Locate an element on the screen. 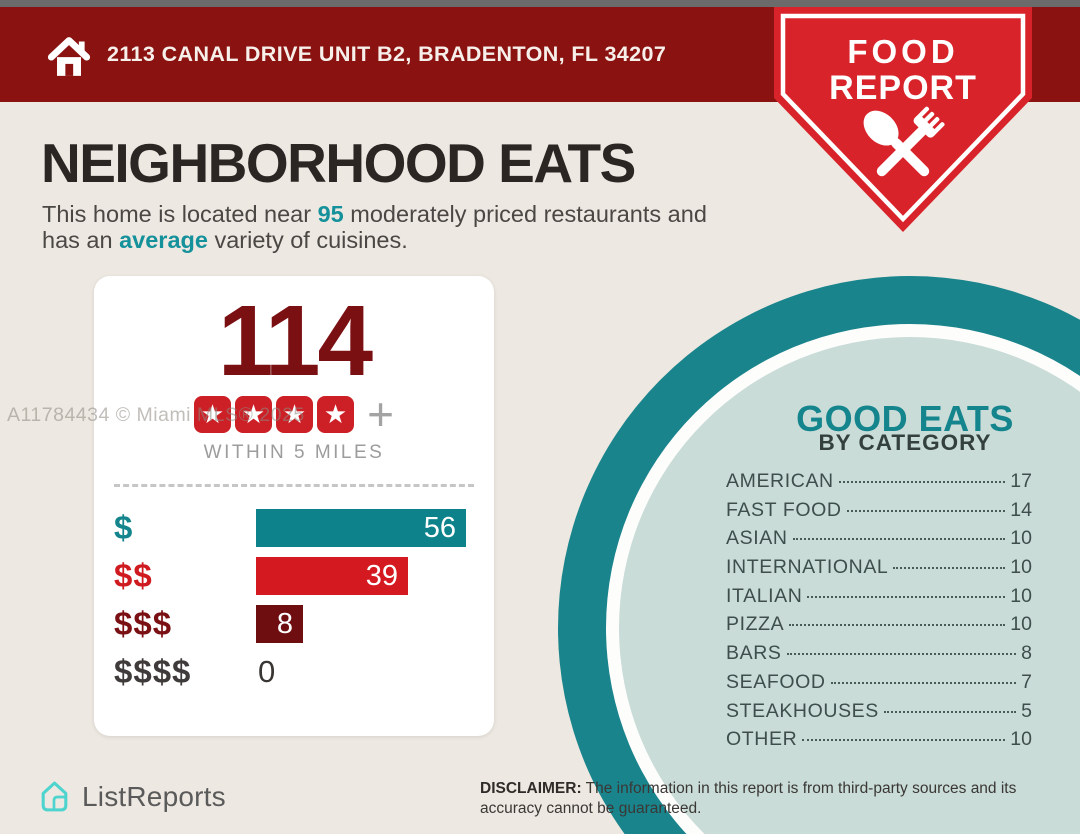 The image size is (1080, 834). home-icon is located at coordinates (69, 56).